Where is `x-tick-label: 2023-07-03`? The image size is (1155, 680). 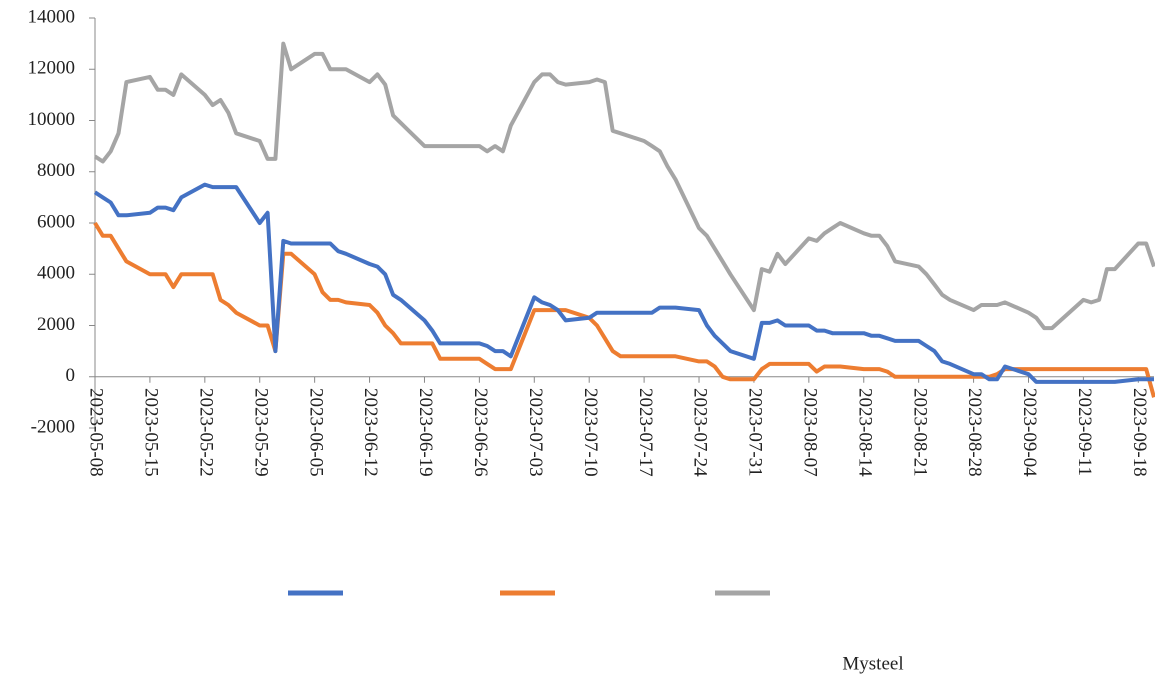
x-tick-label: 2023-07-03 is located at coordinates (535, 432).